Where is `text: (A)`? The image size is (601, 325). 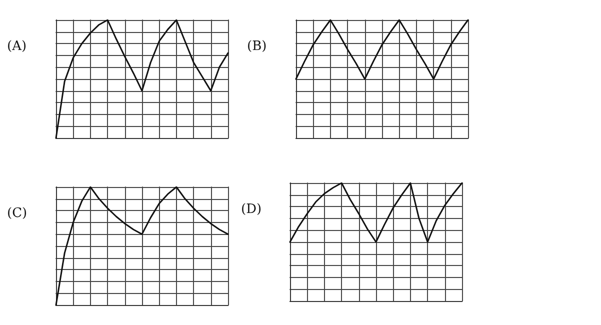
text: (A) is located at coordinates (17, 46).